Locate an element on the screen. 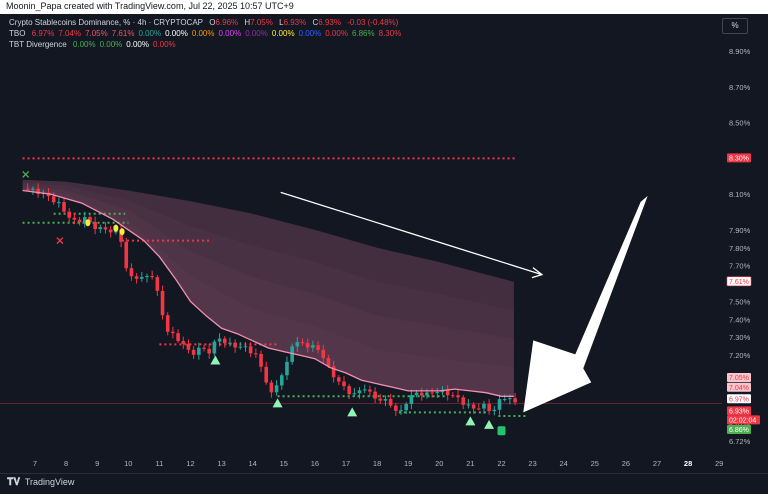 The height and width of the screenshot is (494, 768). tbo-value-10: 0.00% is located at coordinates (310, 33).